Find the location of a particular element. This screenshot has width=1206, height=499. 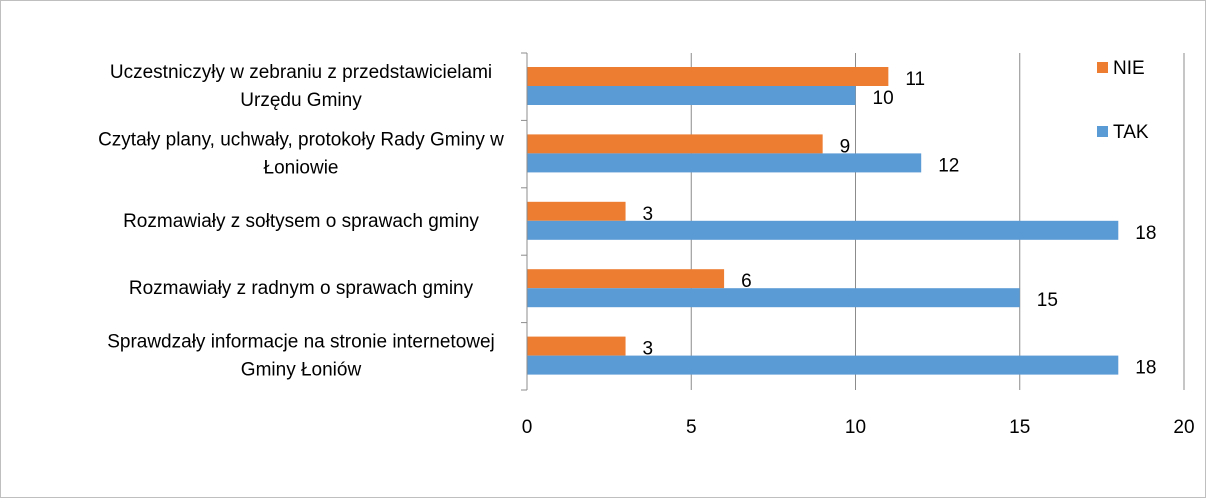

data-label-tak: 15 is located at coordinates (1047, 300).